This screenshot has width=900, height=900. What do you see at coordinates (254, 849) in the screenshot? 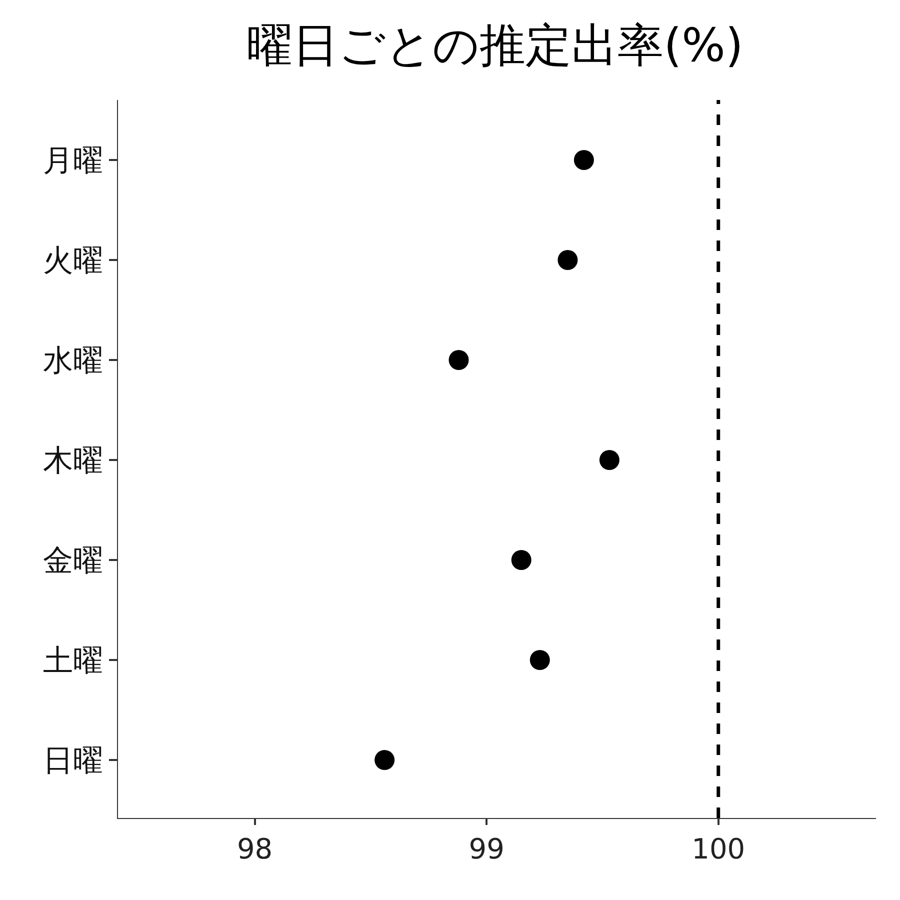
I see `x-tick-label: 98` at bounding box center [254, 849].